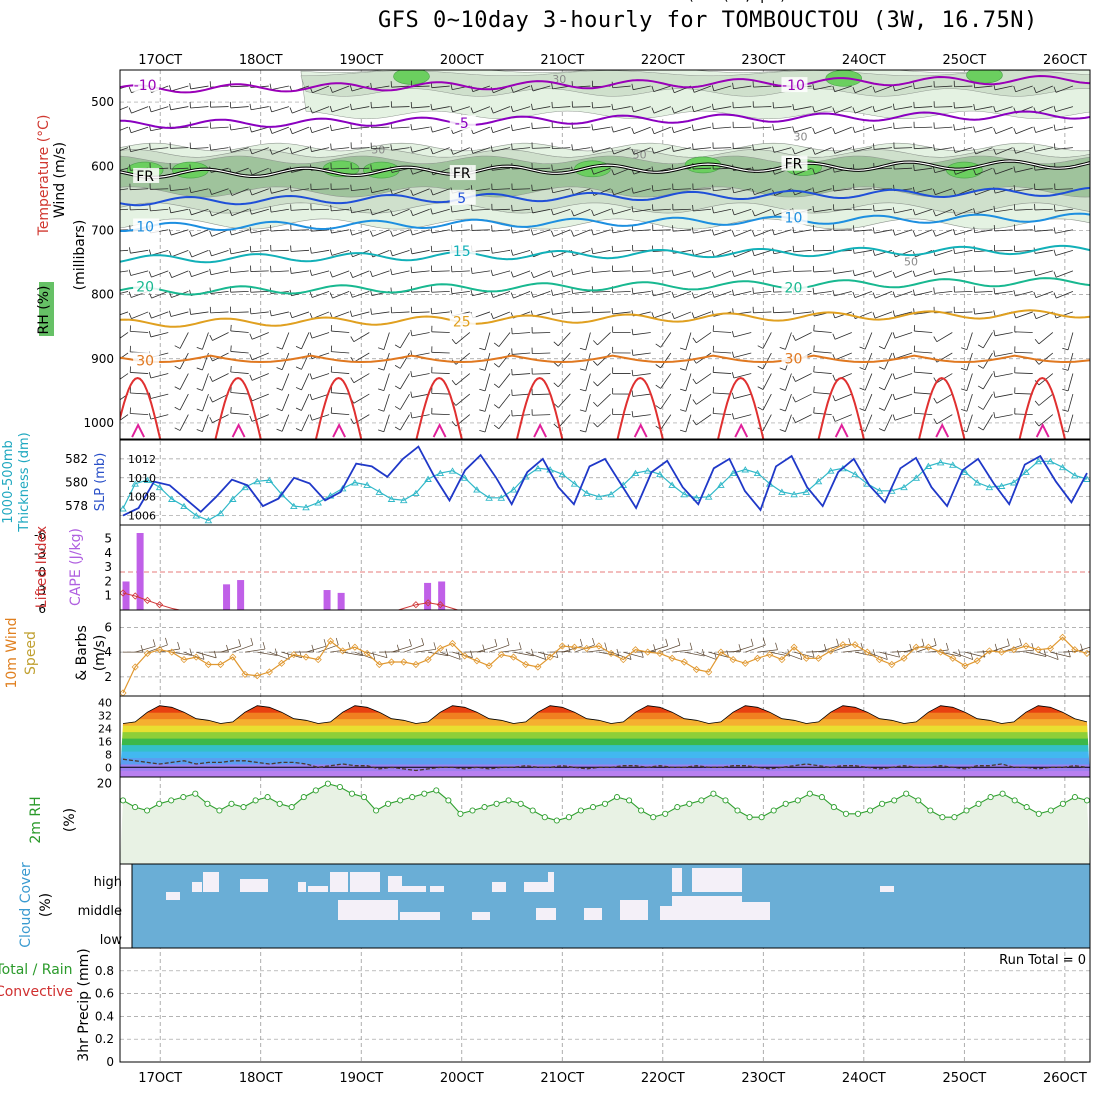 The width and height of the screenshot is (1100, 1100). I want to click on wind10m-plot, so click(605, 664).